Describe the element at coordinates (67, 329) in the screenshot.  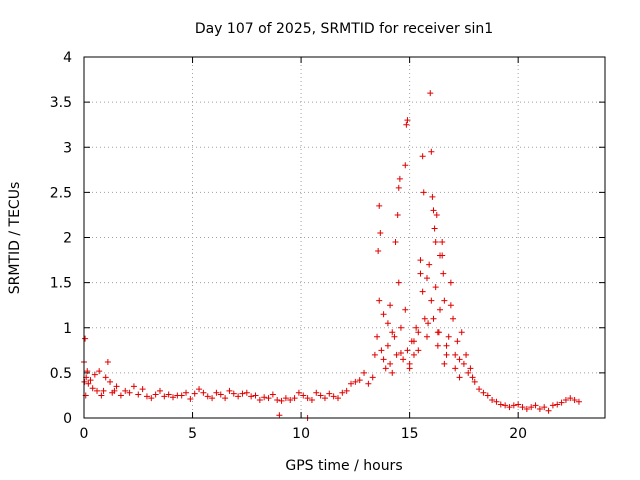
I see `y-tick-label: 1` at that location.